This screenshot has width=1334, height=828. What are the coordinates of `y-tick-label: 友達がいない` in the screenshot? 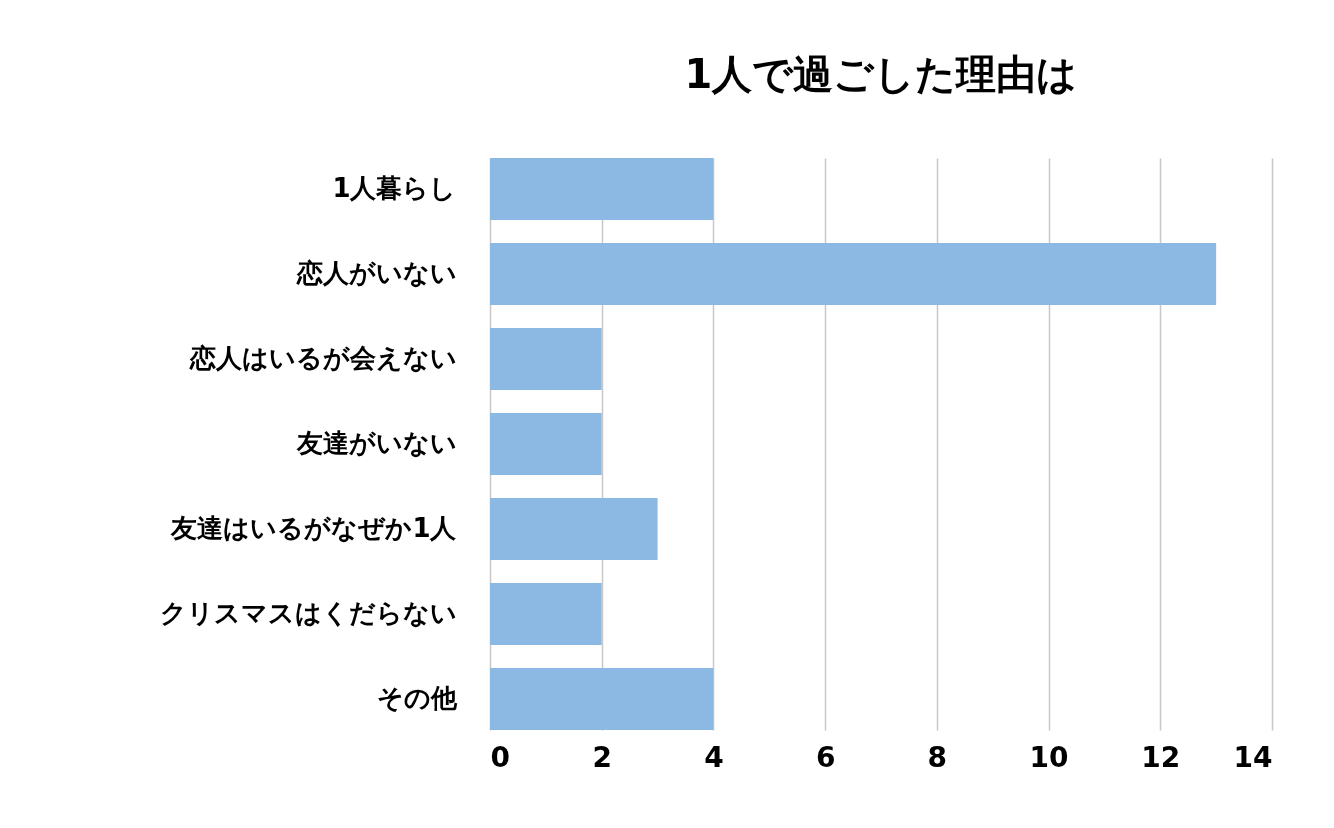 It's located at (376, 443).